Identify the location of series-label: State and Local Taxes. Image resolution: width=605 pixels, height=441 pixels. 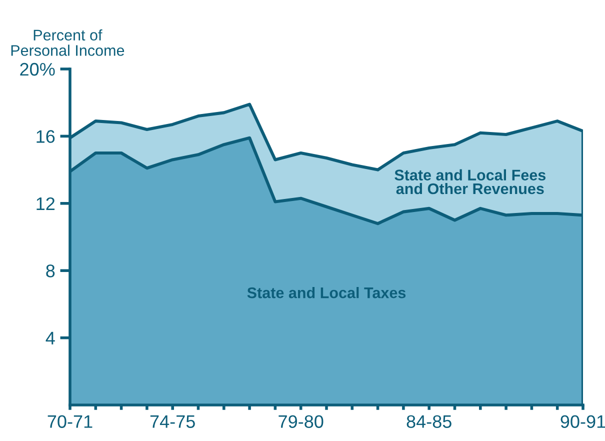
(326, 292).